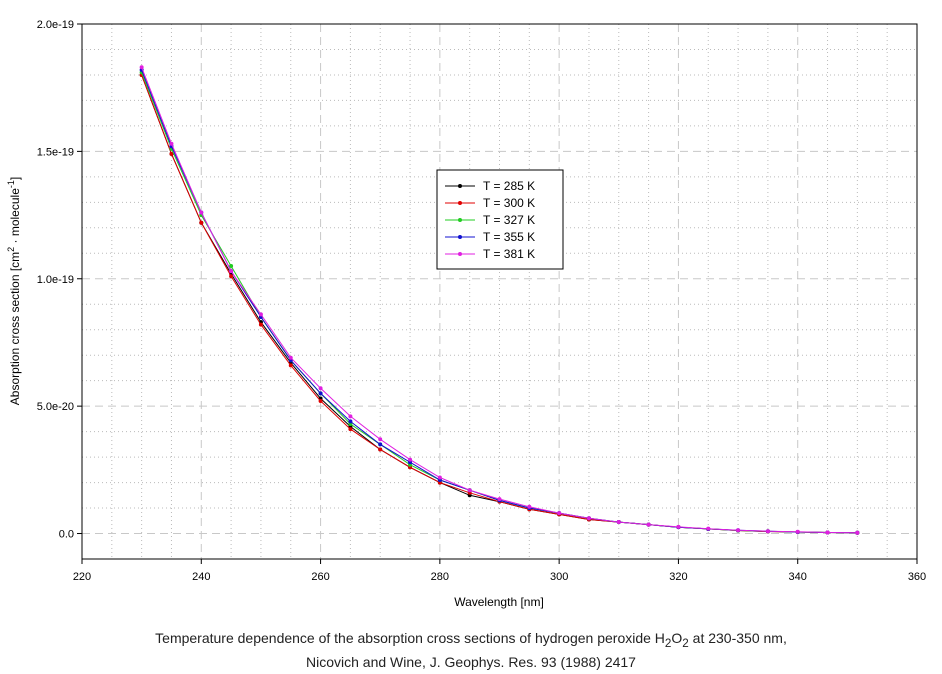 Image resolution: width=942 pixels, height=674 pixels. Describe the element at coordinates (509, 220) in the screenshot. I see `legend-label: T = 327 K` at that location.